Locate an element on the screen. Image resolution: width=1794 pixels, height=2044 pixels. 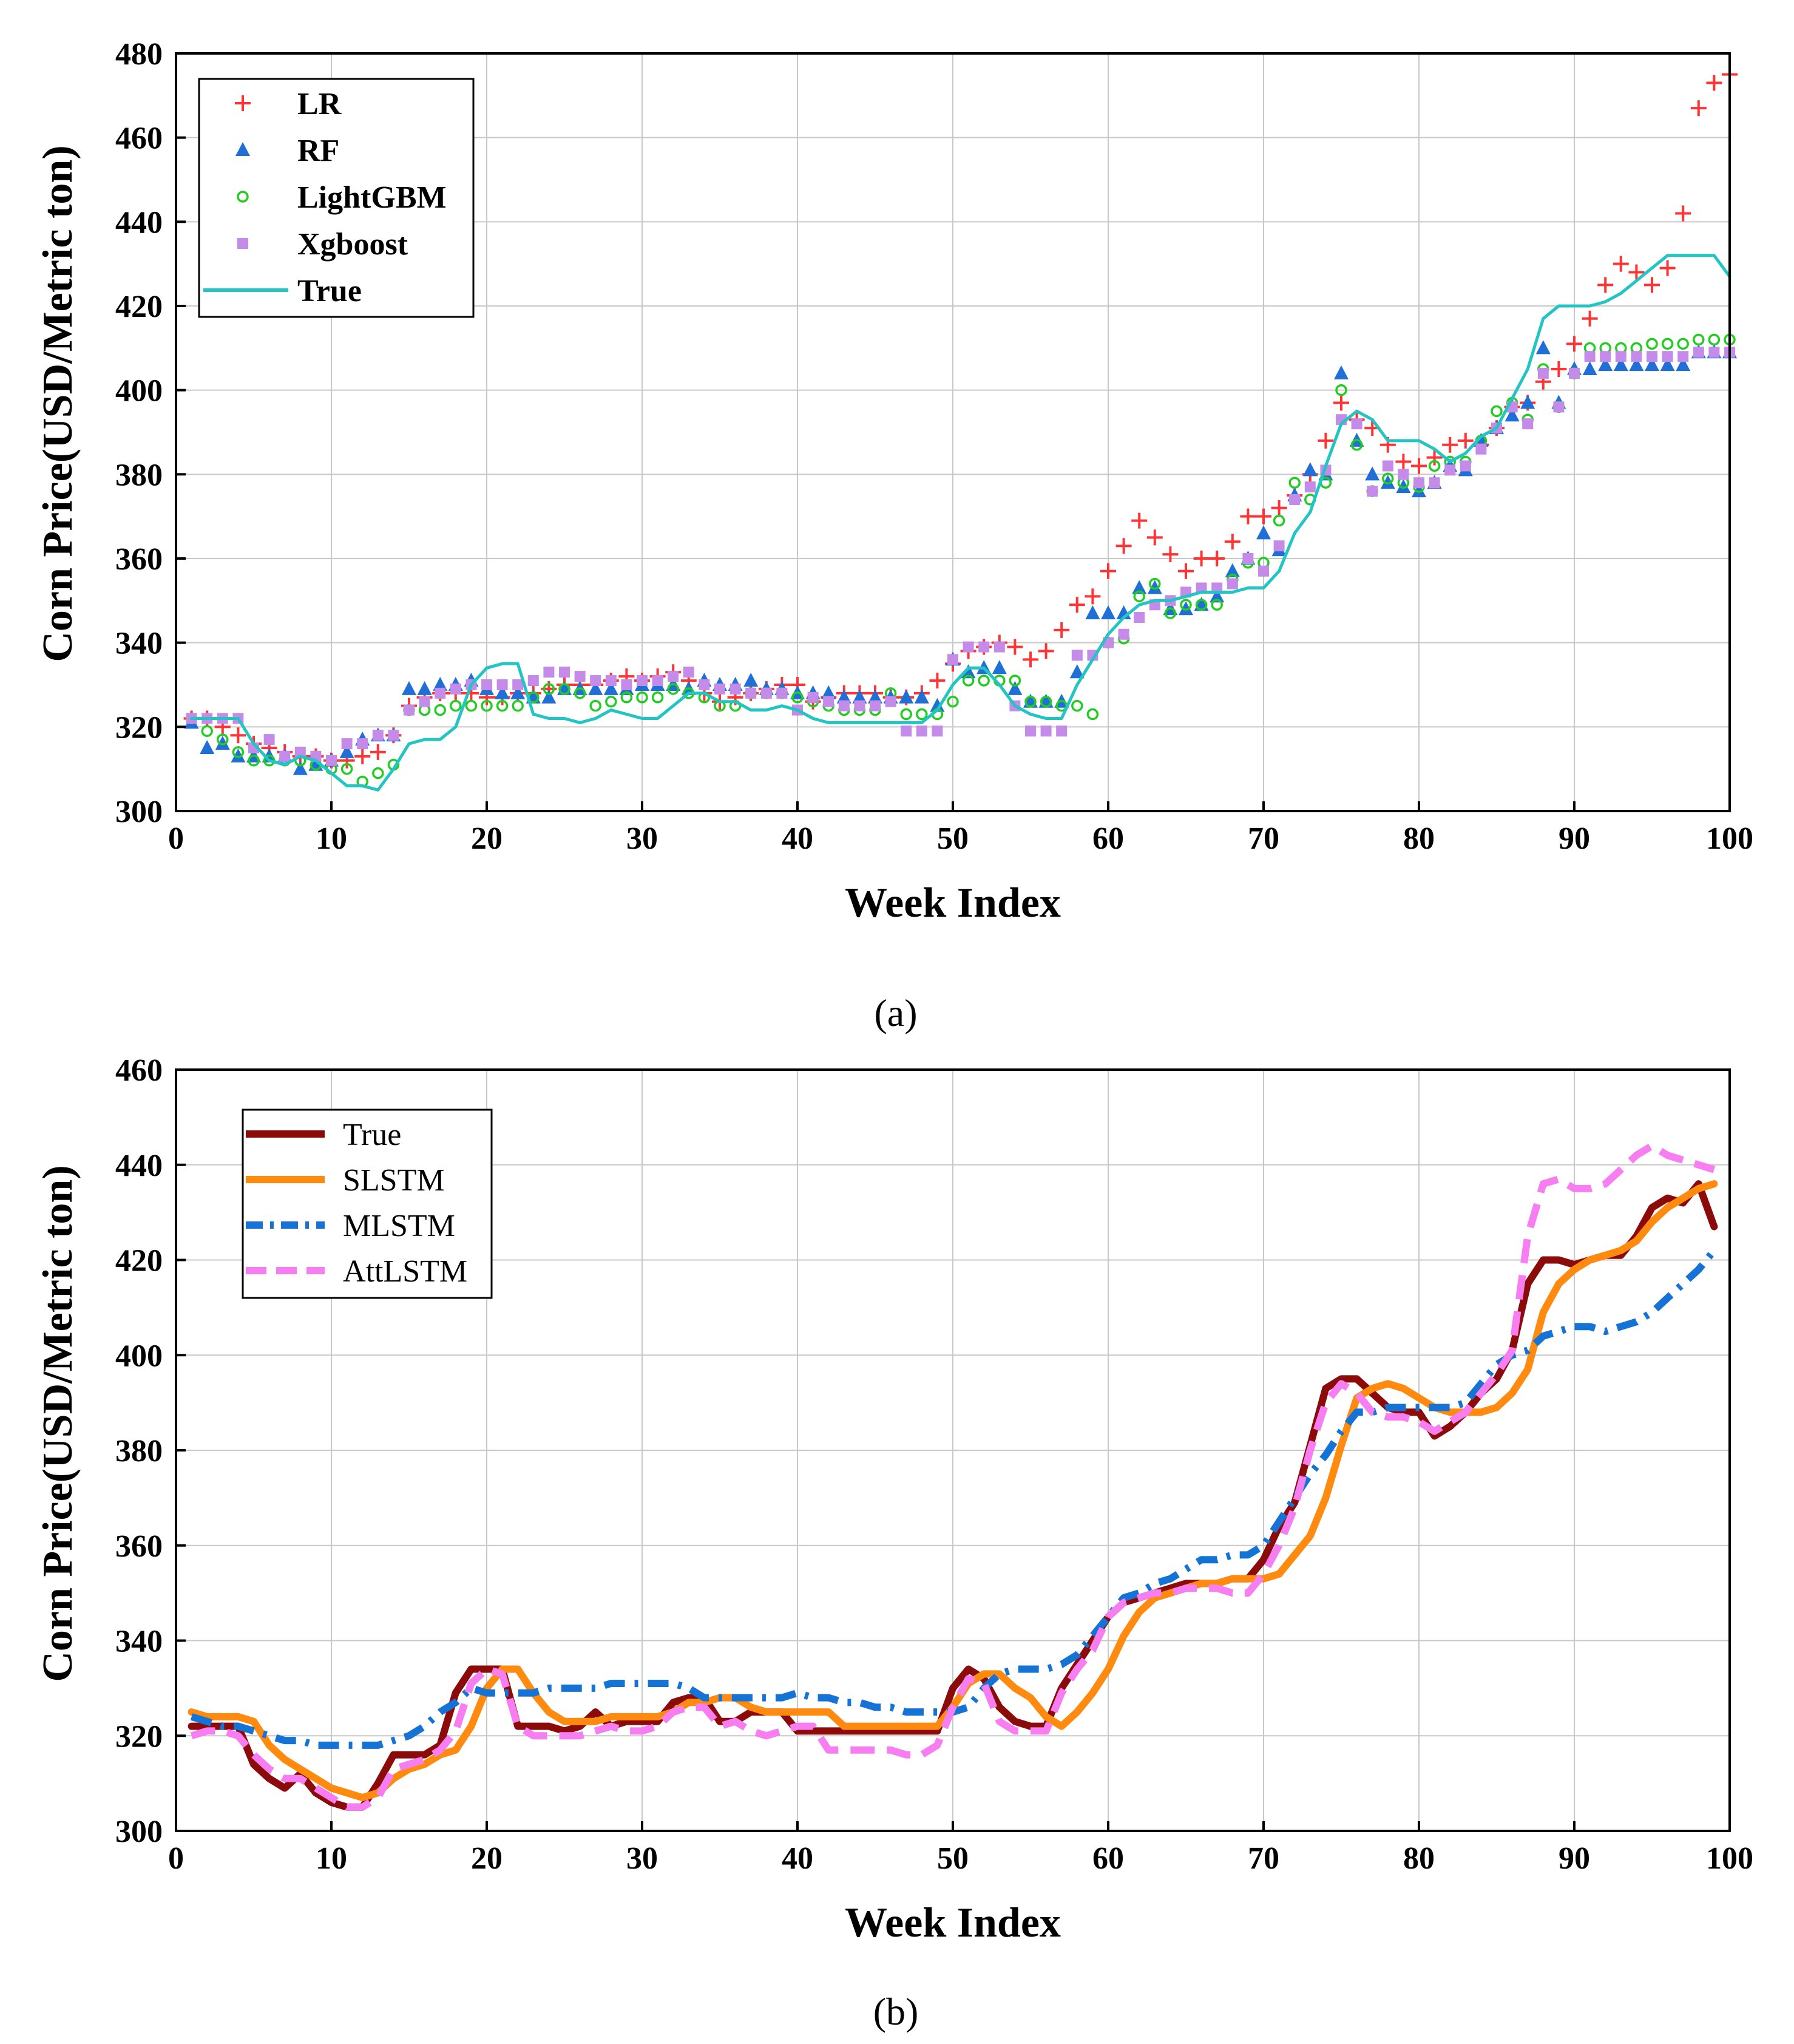
x-tick-label-90: 90 is located at coordinates (1574, 1859).